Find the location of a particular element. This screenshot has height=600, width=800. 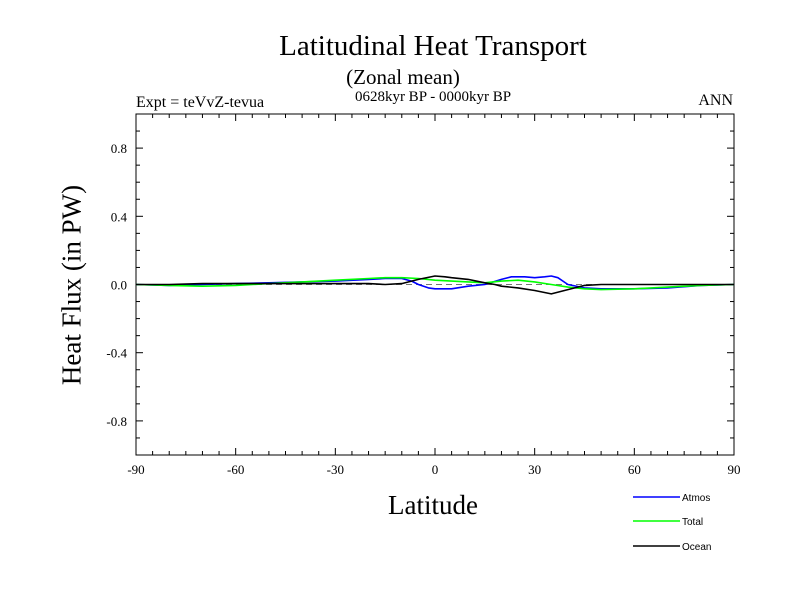

y-tick-label: 0.4 is located at coordinates (119, 216).